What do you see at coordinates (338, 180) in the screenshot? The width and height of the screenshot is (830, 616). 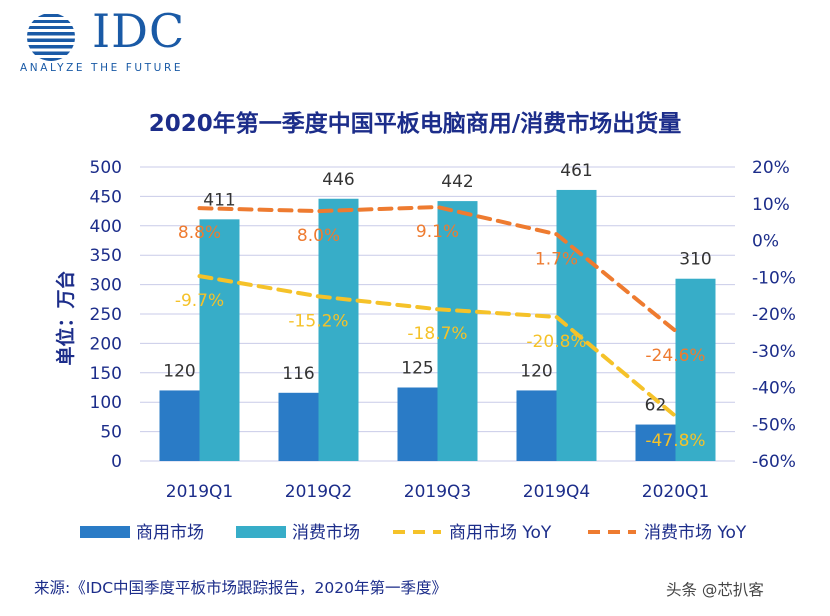 I see `bar-value-label: 446` at bounding box center [338, 180].